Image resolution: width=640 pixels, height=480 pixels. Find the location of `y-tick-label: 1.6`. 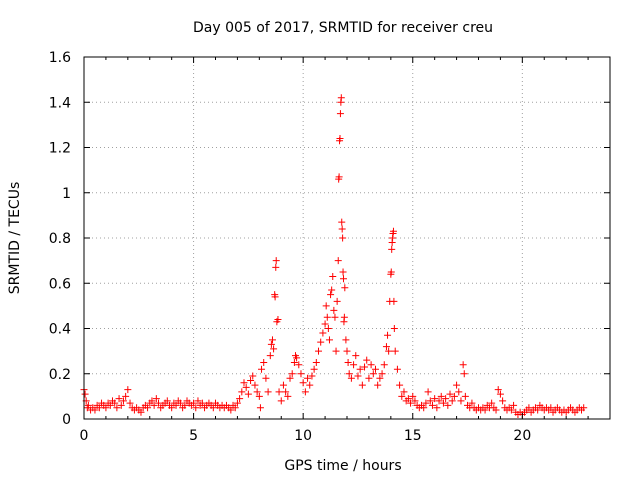

y-tick-label: 1.6 is located at coordinates (60, 58).